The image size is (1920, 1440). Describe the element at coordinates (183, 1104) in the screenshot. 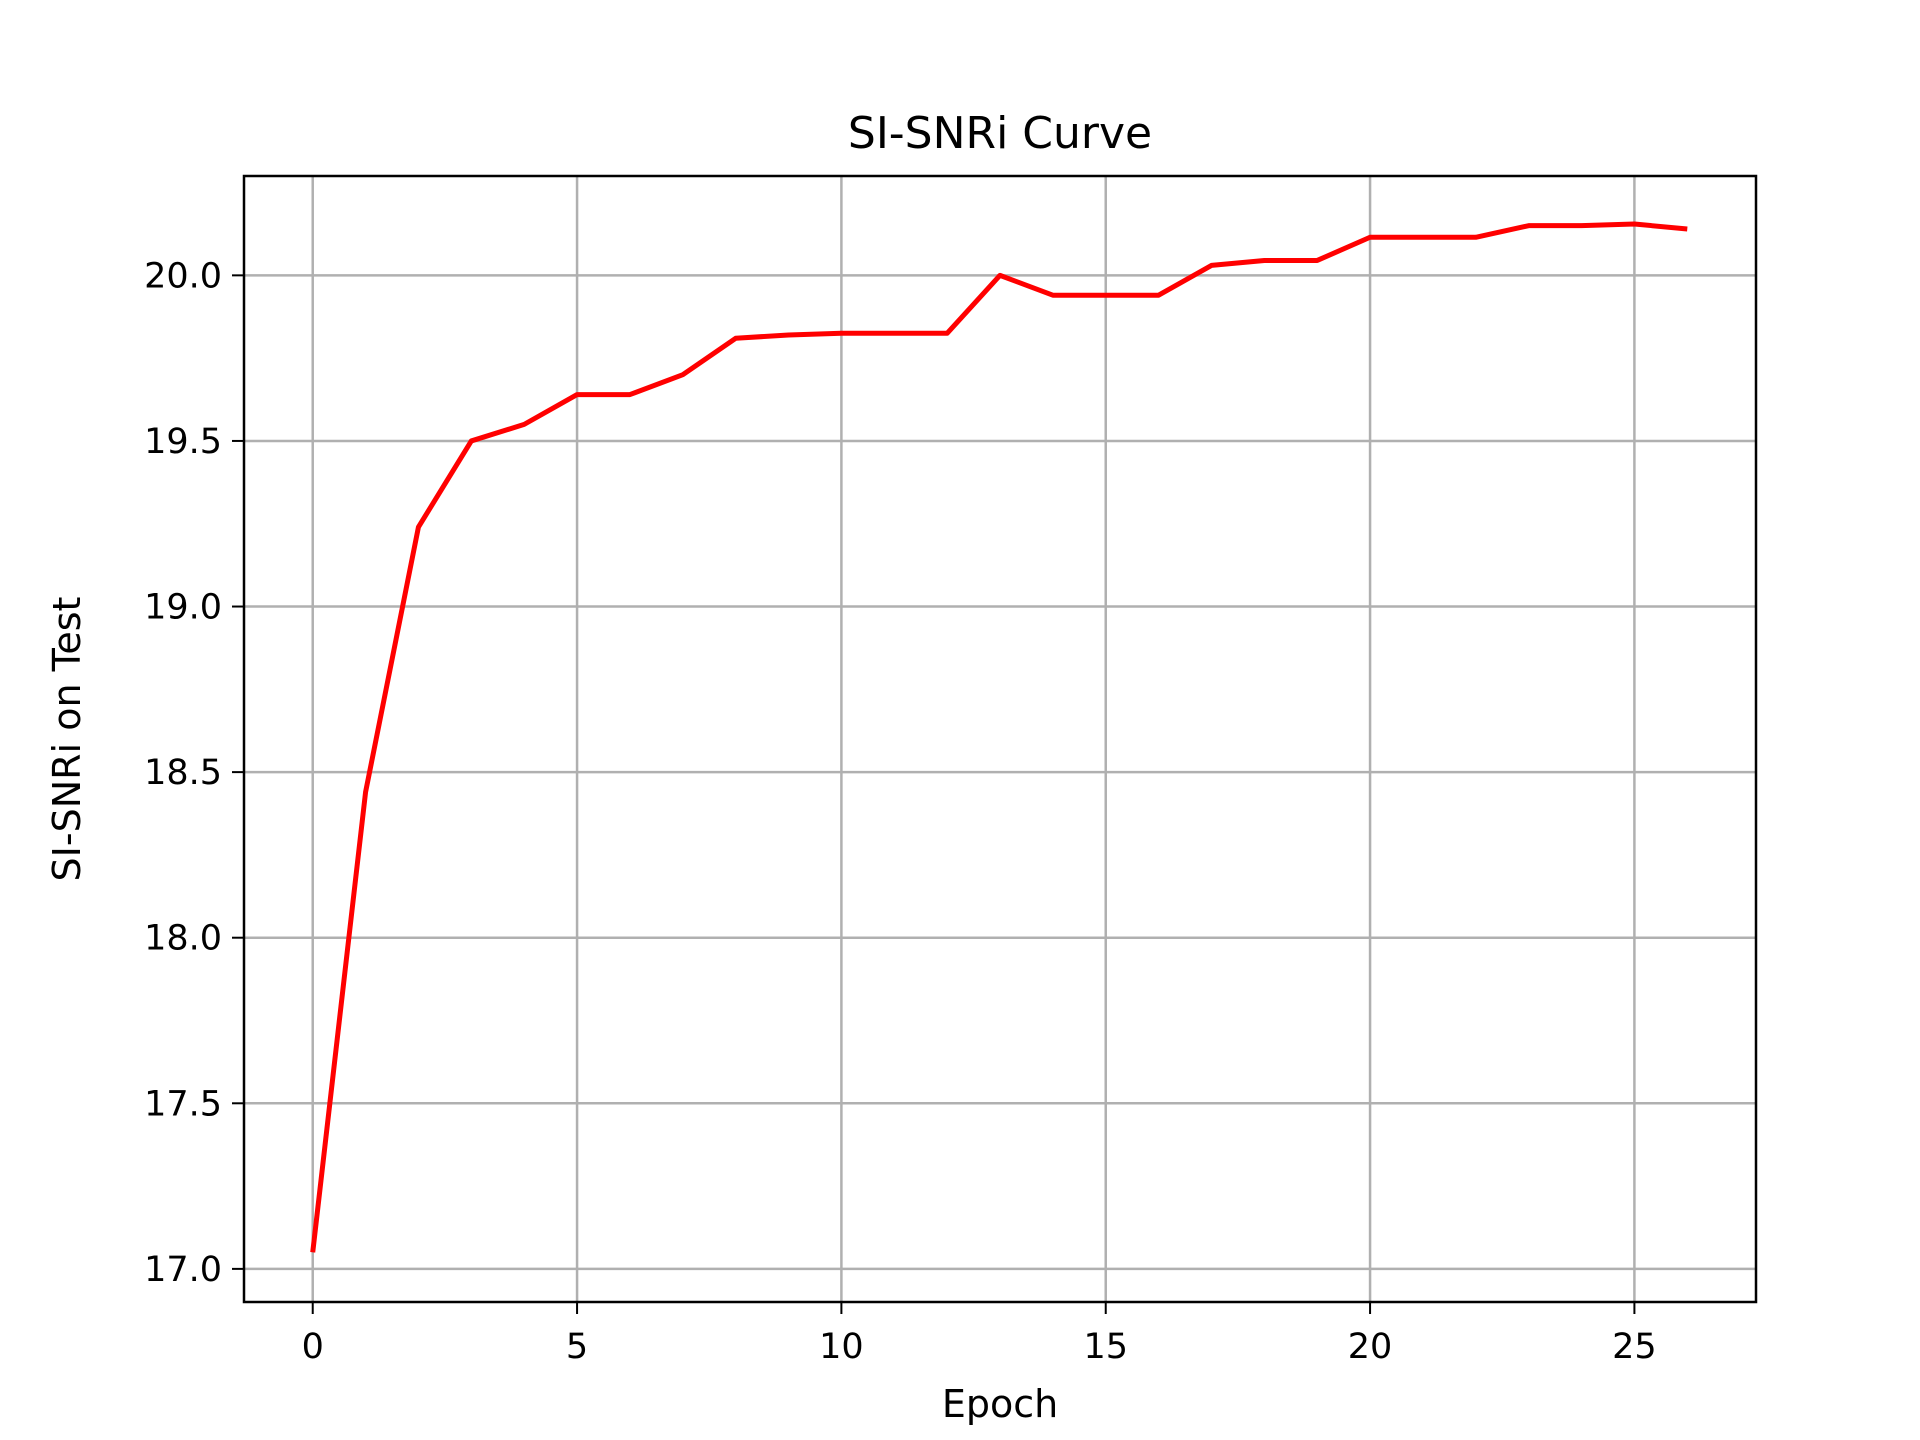

I see `y-tick-label: 17.5` at that location.